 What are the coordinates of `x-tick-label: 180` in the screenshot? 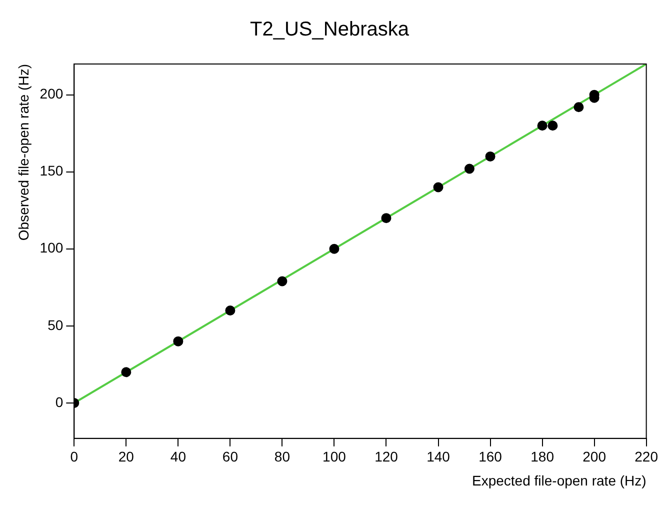 It's located at (542, 456).